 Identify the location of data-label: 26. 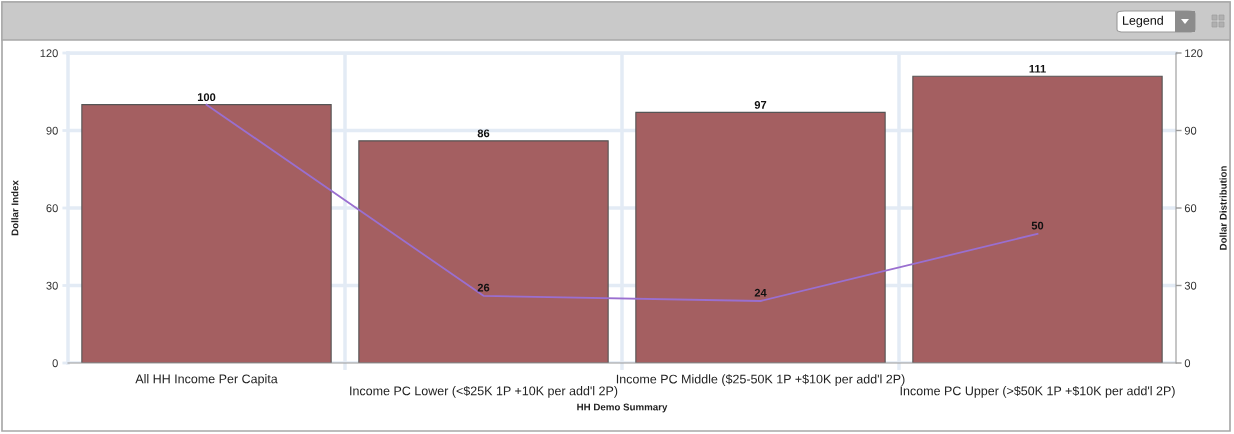
(483, 287).